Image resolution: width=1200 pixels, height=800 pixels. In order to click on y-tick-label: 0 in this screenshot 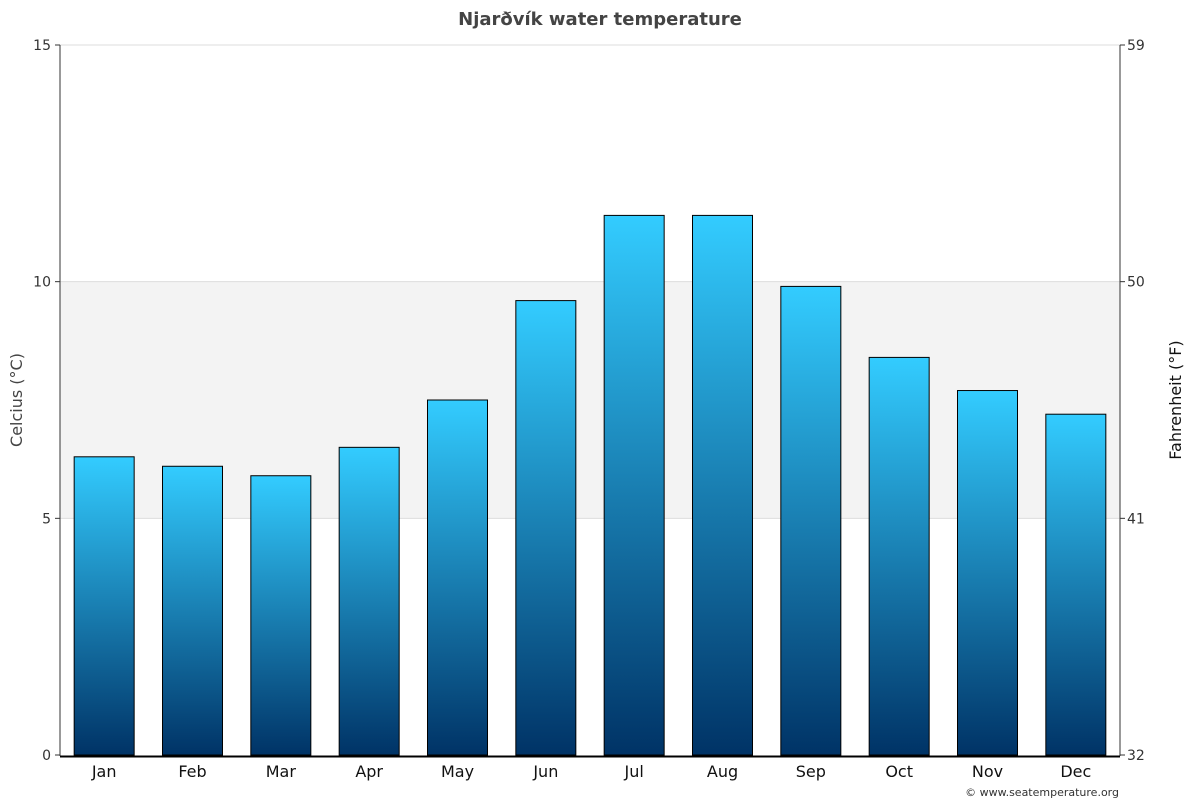, I will do `click(46, 756)`.